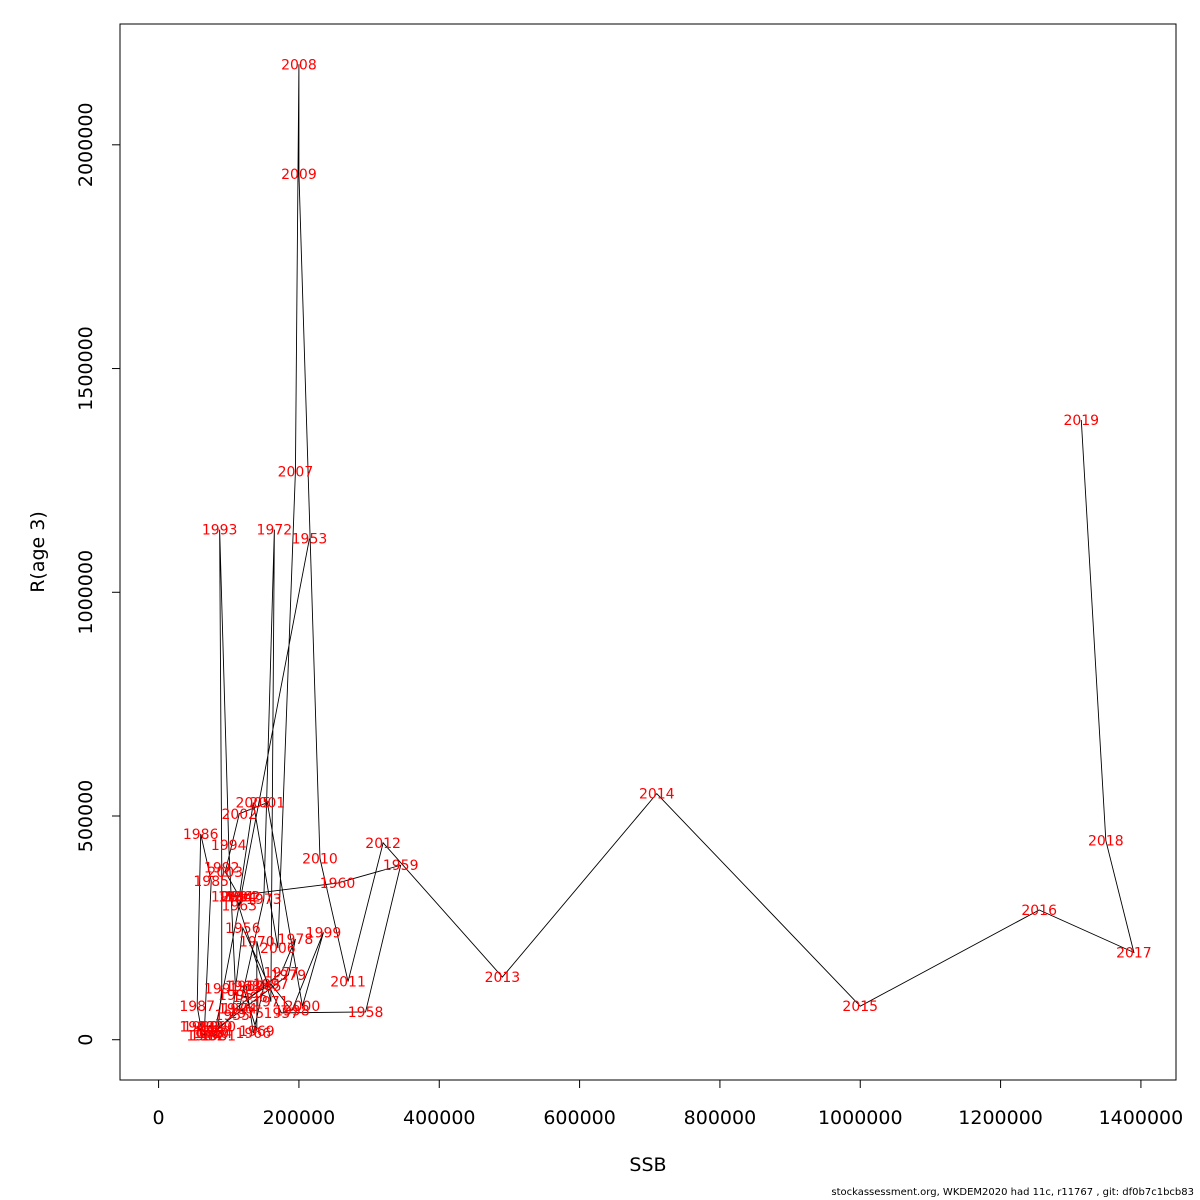 This screenshot has width=1200, height=1200. I want to click on year-label-1967: 1967, so click(246, 987).